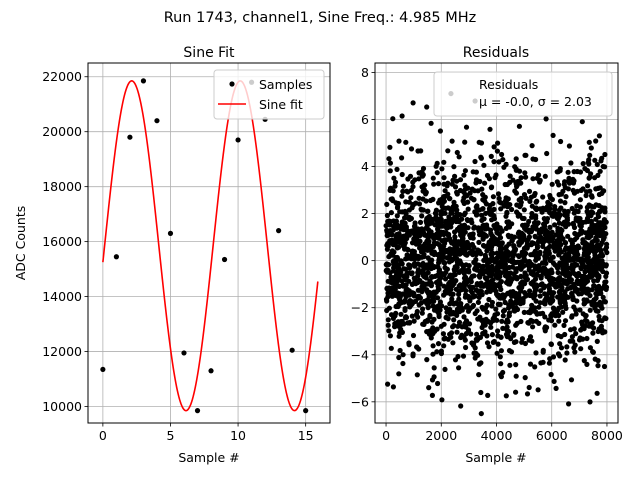 Image resolution: width=640 pixels, height=480 pixels. What do you see at coordinates (170, 435) in the screenshot?
I see `x-tick-label: 5` at bounding box center [170, 435].